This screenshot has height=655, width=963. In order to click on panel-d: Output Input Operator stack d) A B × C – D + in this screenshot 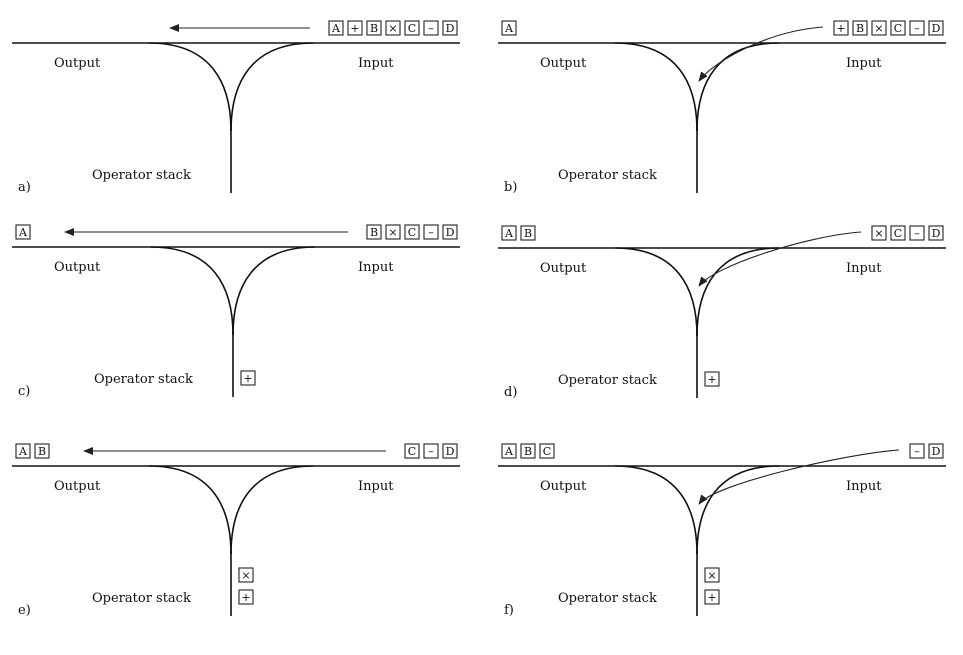, I will do `click(722, 312)`.